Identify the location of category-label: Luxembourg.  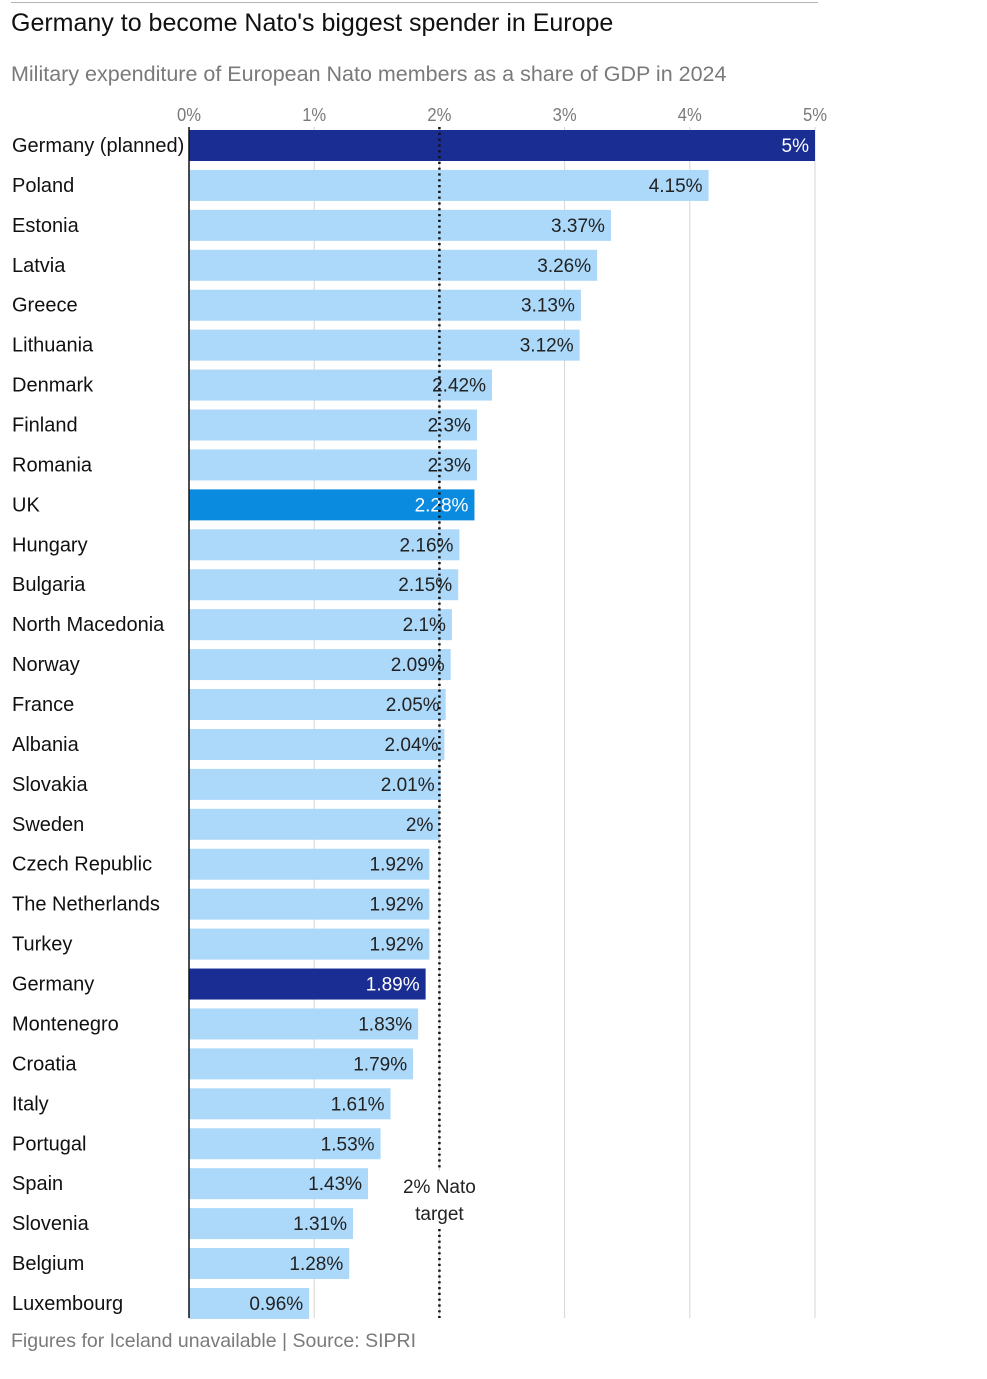
(67, 1304).